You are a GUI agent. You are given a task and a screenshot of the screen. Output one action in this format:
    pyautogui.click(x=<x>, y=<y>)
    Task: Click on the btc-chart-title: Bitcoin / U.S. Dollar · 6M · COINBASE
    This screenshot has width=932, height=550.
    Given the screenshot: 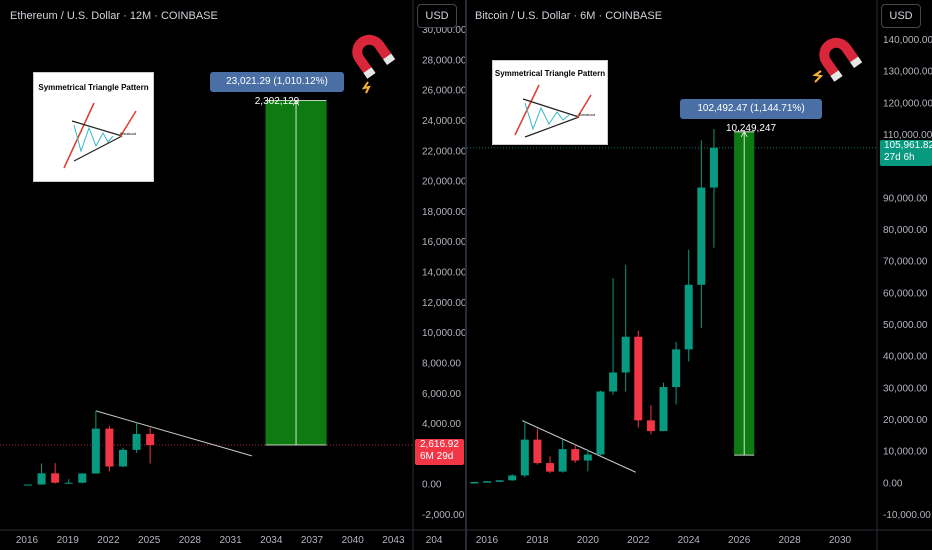 What is the action you would take?
    pyautogui.click(x=569, y=16)
    